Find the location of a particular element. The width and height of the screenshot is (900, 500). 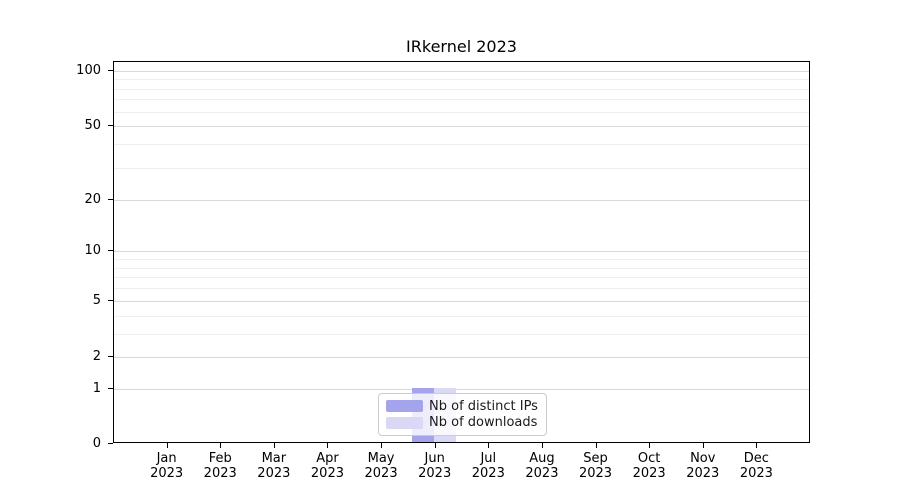

x-tick-label: Dec 2023 is located at coordinates (756, 466).